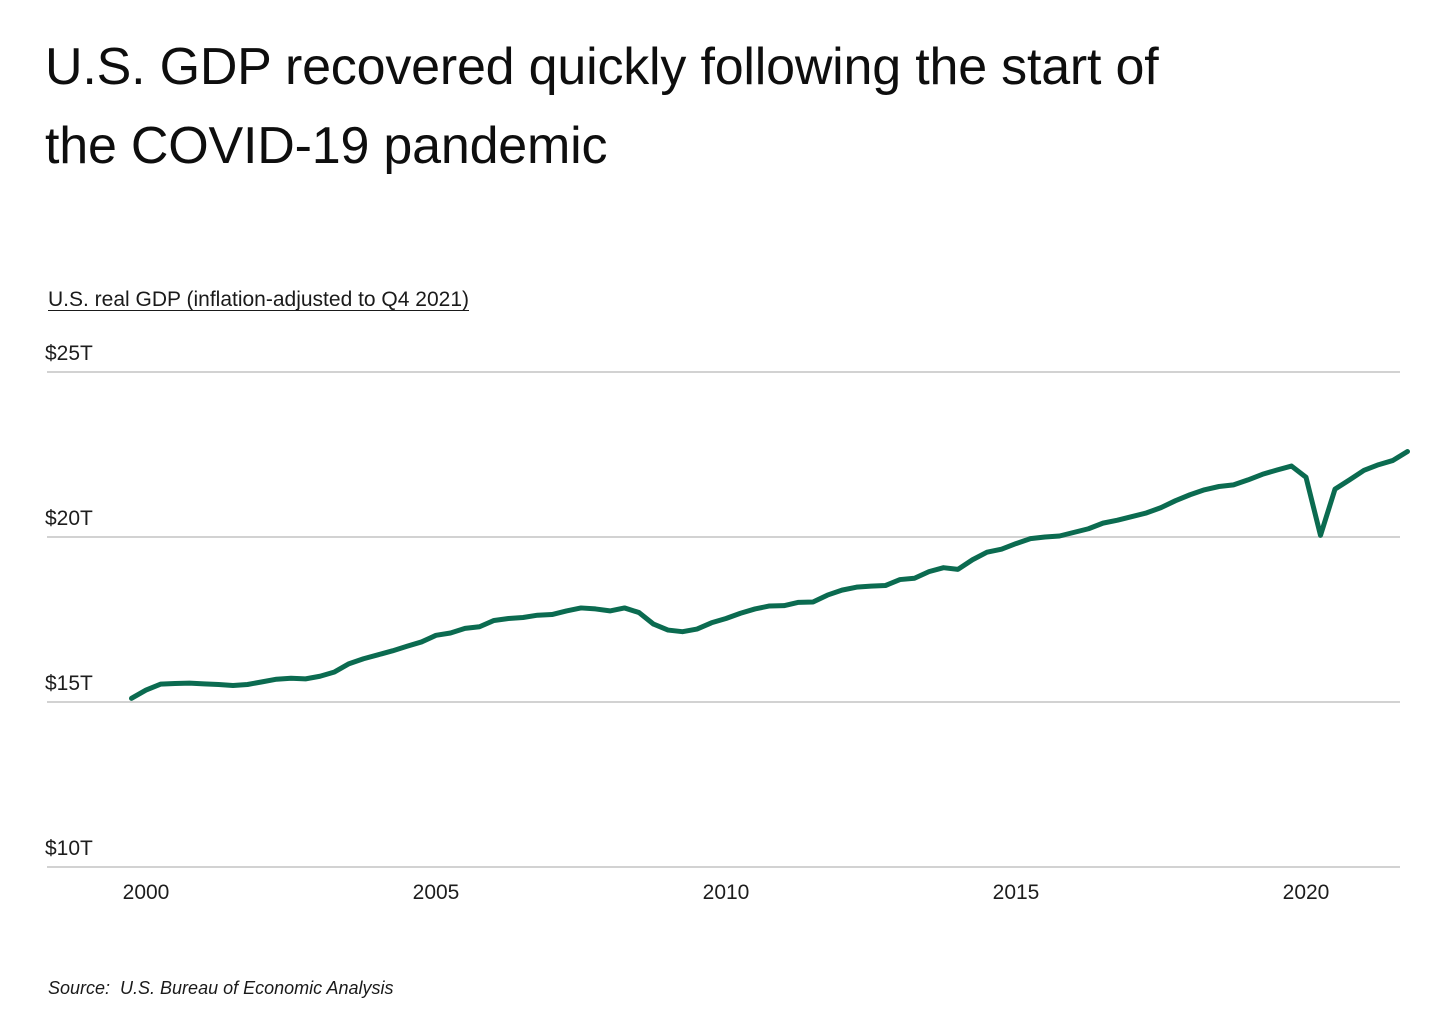 The image size is (1450, 1012). Describe the element at coordinates (1306, 892) in the screenshot. I see `x-tick-label-2020: 2020` at that location.